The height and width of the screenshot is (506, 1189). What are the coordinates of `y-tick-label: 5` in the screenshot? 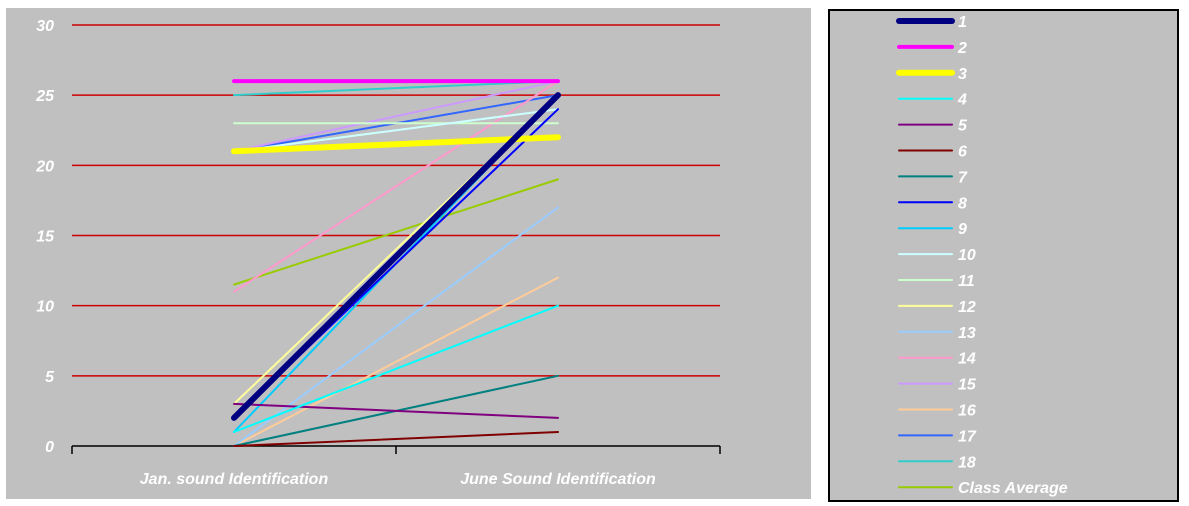 It's located at (50, 377).